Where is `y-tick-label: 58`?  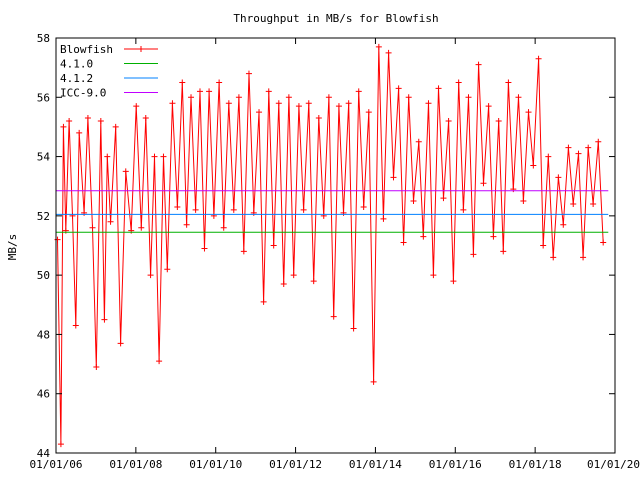 y-tick-label: 58 is located at coordinates (43, 38).